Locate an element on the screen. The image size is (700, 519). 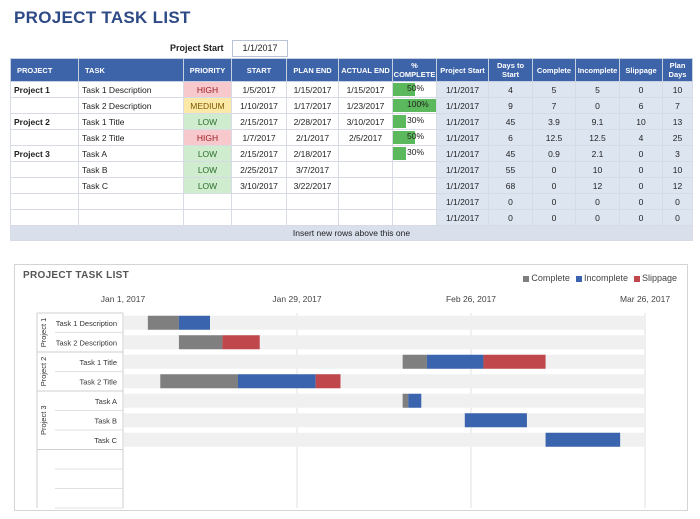
start-cell: 1/7/2017 is located at coordinates (259, 137).